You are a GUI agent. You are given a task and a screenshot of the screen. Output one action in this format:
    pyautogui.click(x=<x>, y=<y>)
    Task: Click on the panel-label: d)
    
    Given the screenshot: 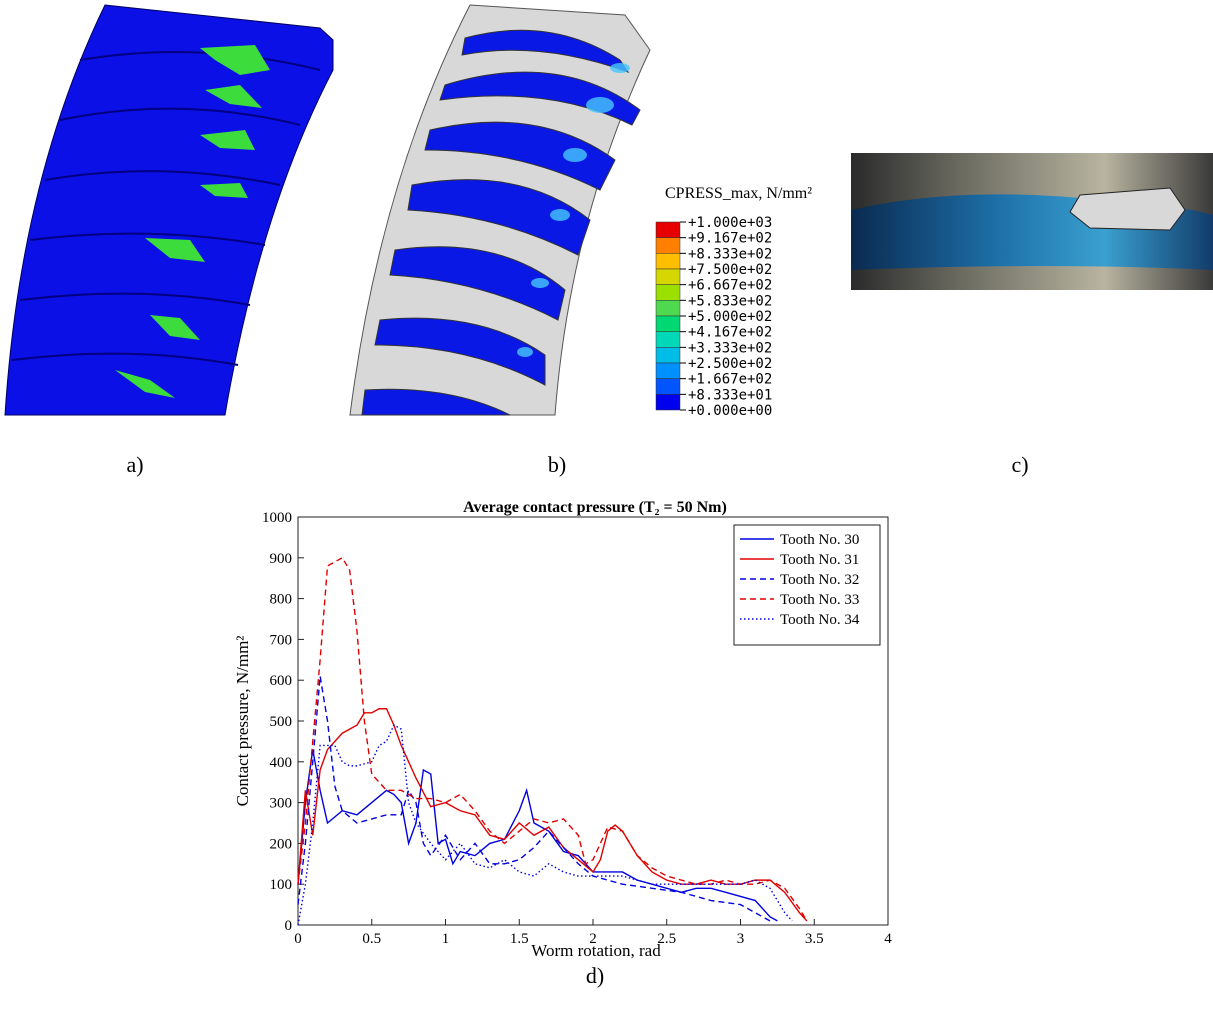 What is the action you would take?
    pyautogui.click(x=595, y=975)
    